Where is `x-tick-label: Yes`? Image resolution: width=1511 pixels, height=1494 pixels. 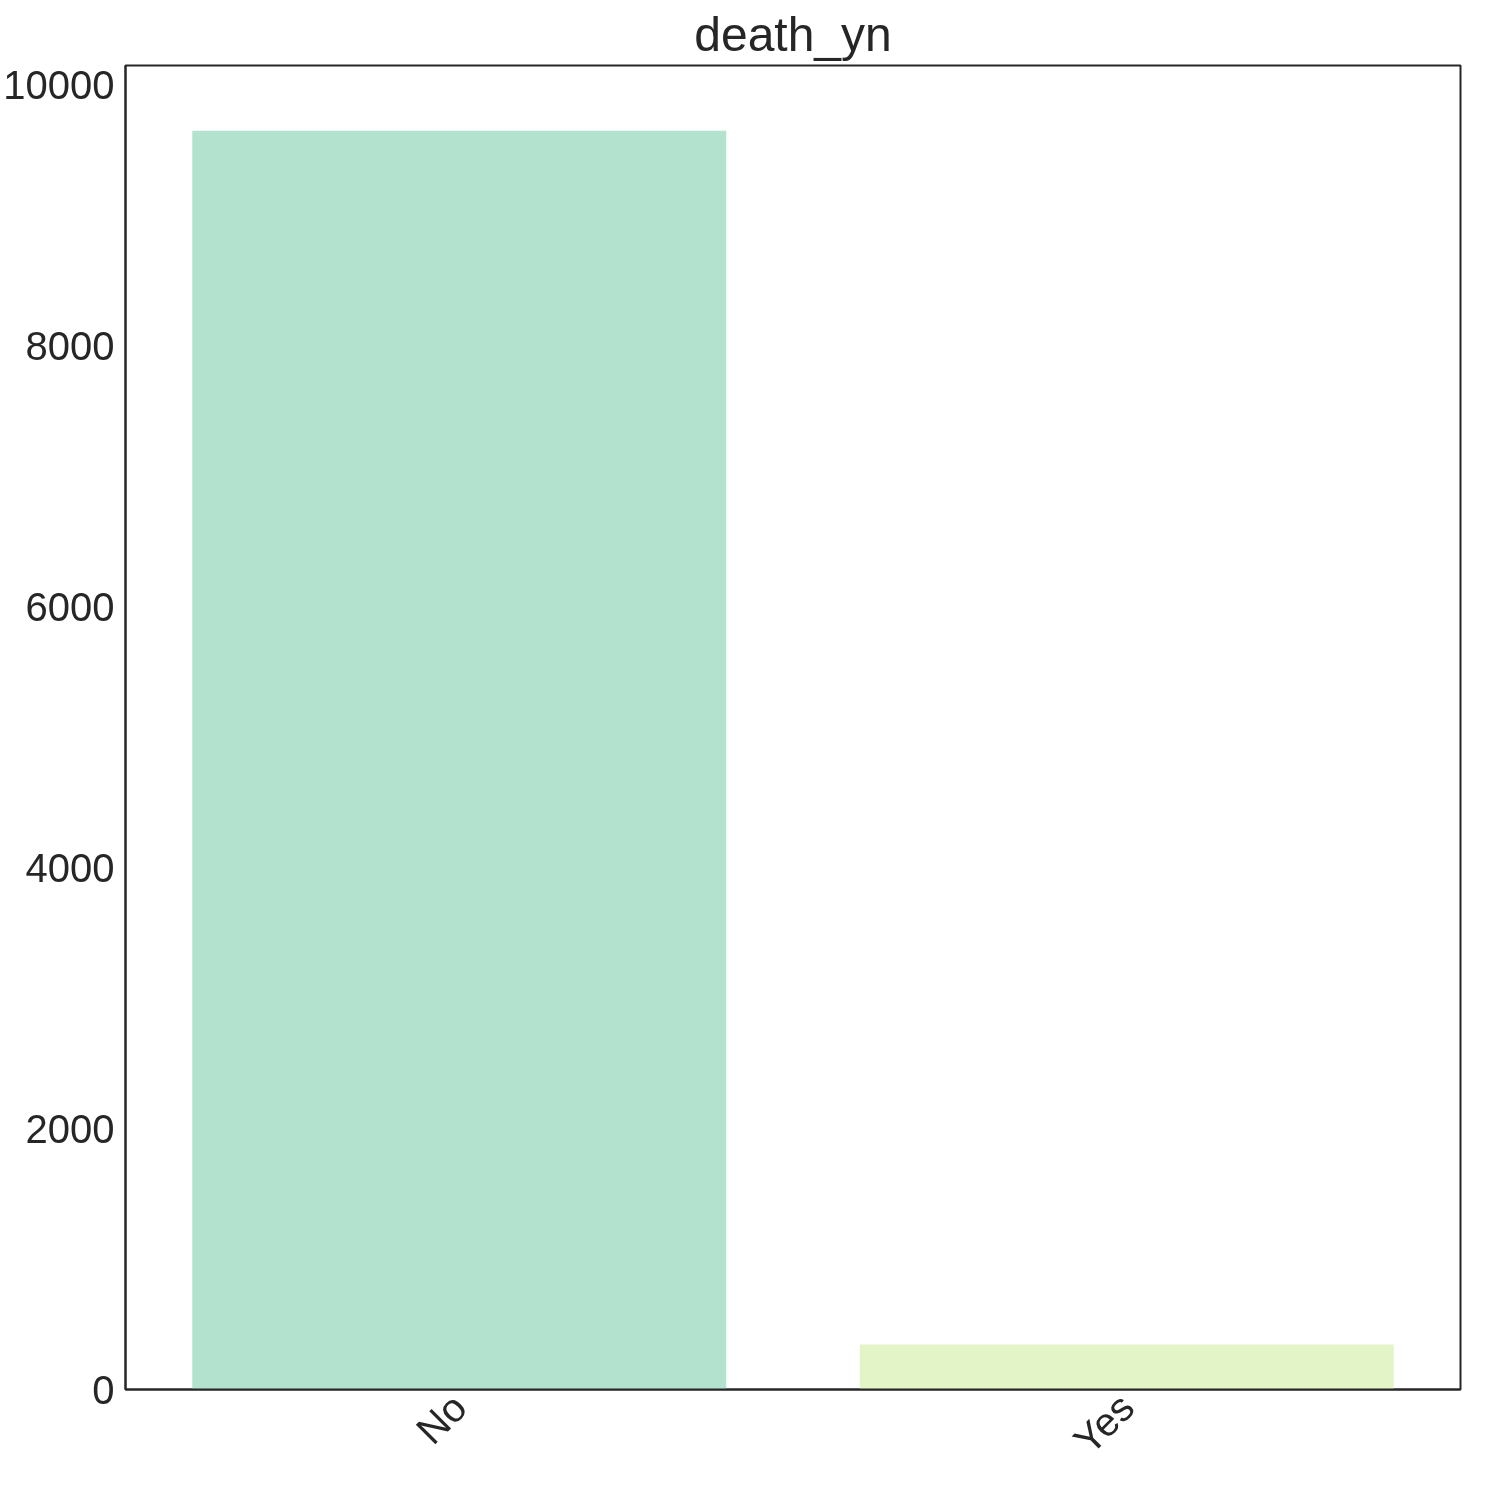
x-tick-label: Yes is located at coordinates (1104, 1423).